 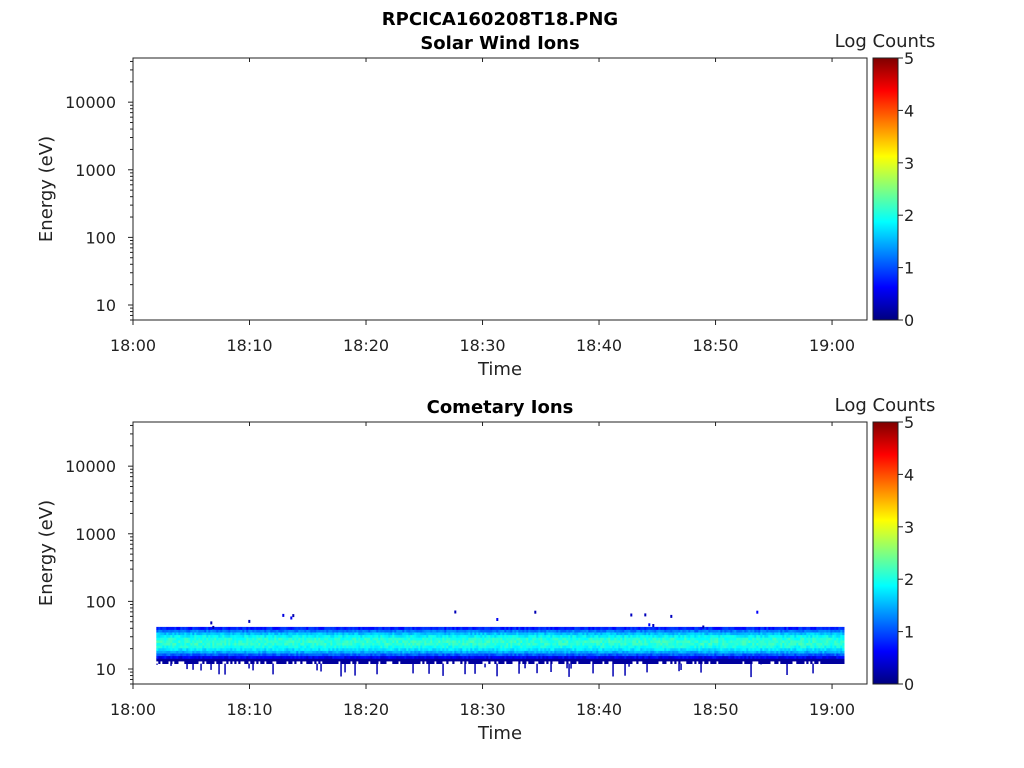 What do you see at coordinates (366, 345) in the screenshot?
I see `x-tick-label: 18:20` at bounding box center [366, 345].